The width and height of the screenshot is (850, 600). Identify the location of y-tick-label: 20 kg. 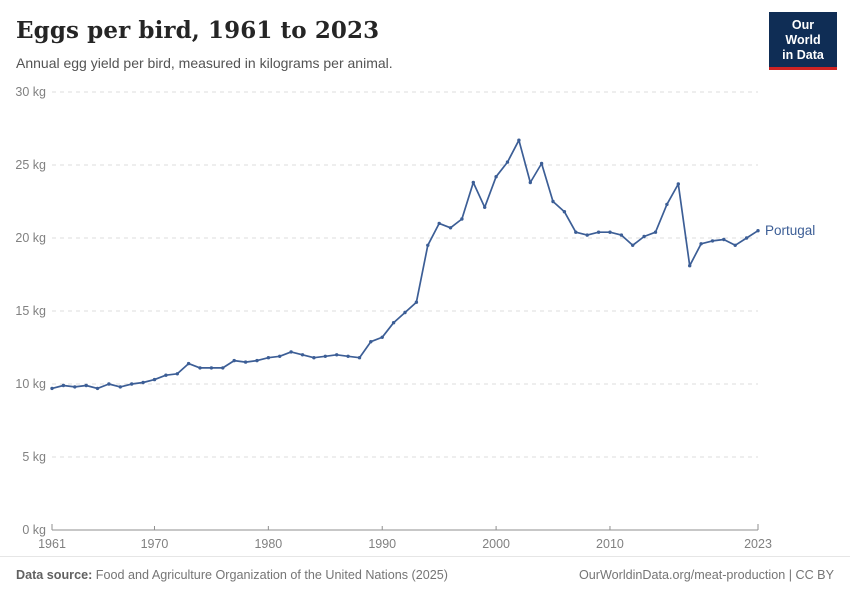
(30, 238).